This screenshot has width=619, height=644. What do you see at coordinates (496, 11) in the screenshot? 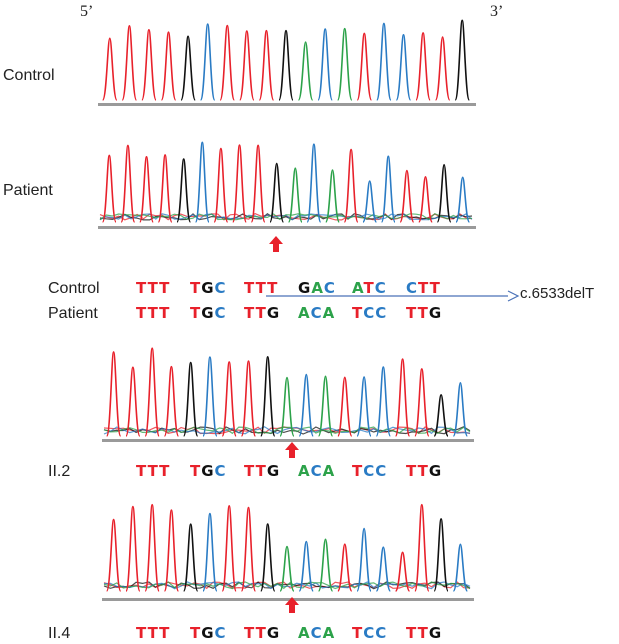
I see `three-prime-label: 3’` at bounding box center [496, 11].